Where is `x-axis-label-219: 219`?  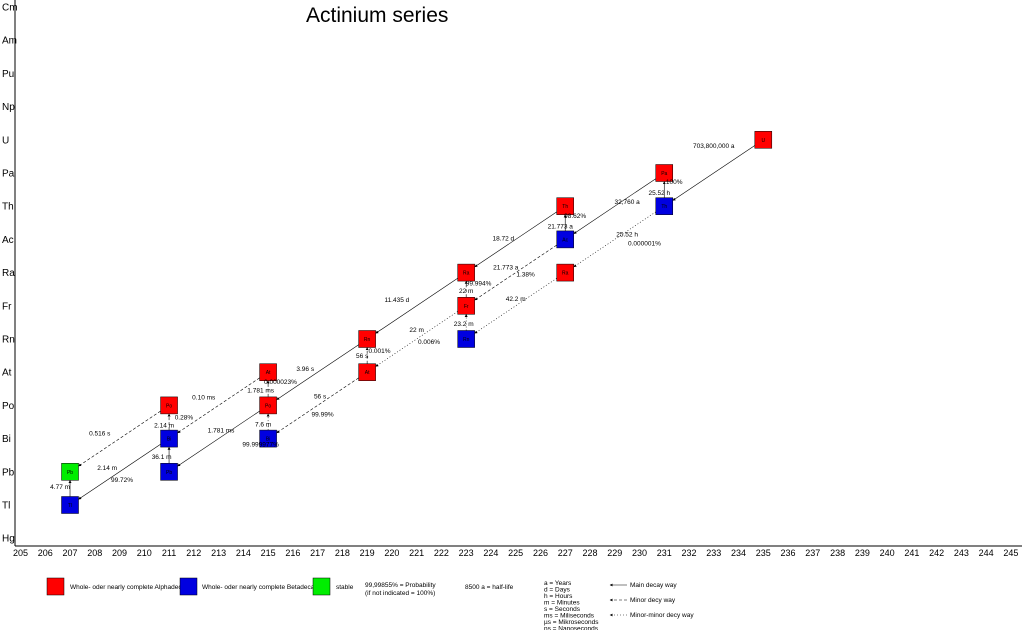 x-axis-label-219: 219 is located at coordinates (367, 553).